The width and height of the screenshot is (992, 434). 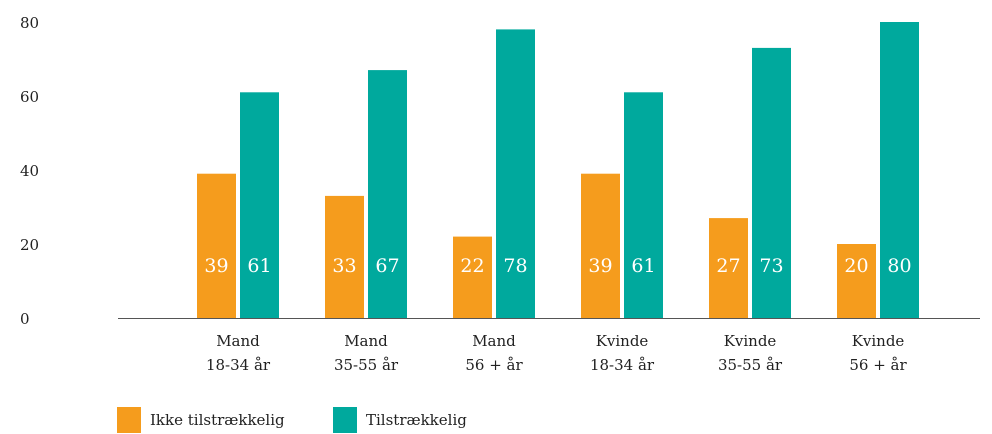 What do you see at coordinates (771, 266) in the screenshot?
I see `data-label: 73` at bounding box center [771, 266].